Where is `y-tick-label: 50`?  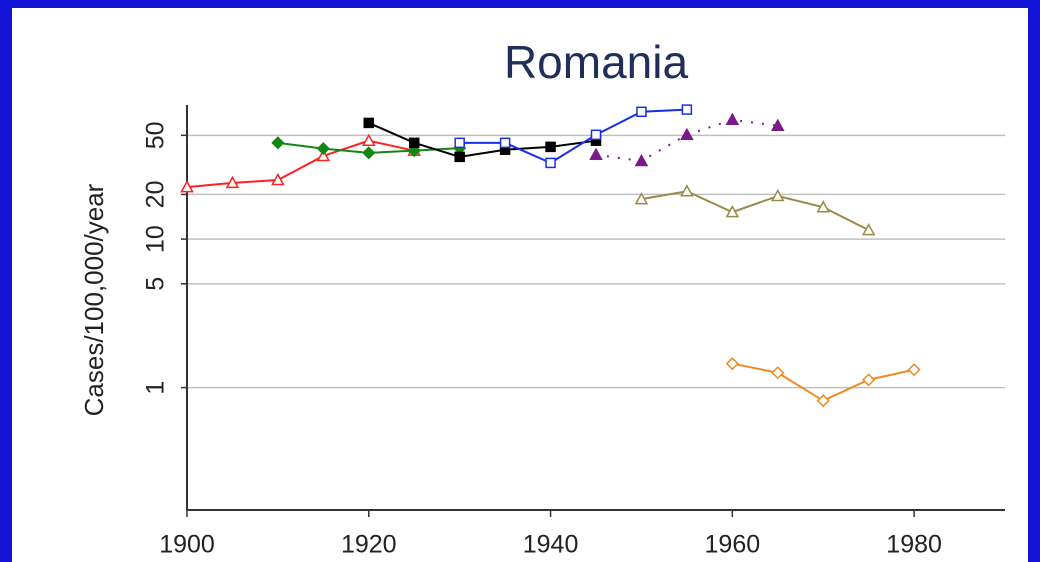
y-tick-label: 50 is located at coordinates (156, 135).